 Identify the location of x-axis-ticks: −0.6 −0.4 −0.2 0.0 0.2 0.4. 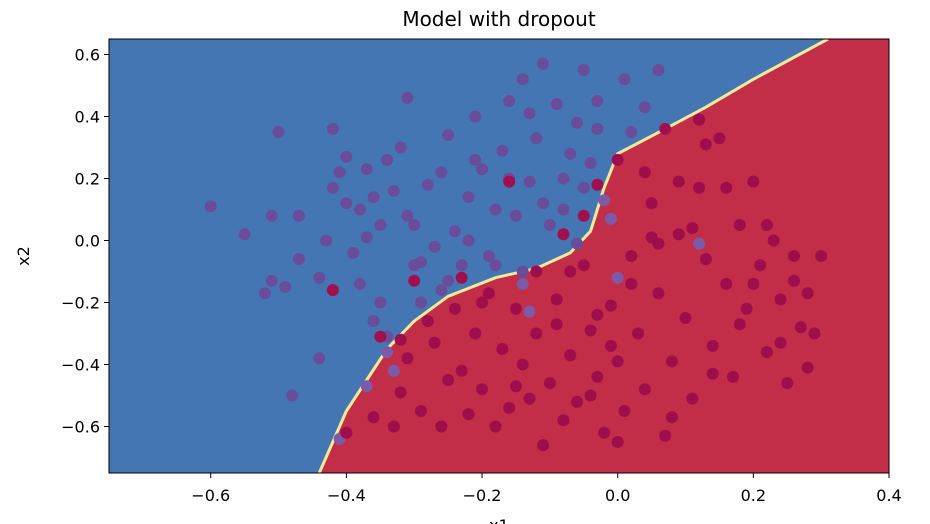
(546, 489).